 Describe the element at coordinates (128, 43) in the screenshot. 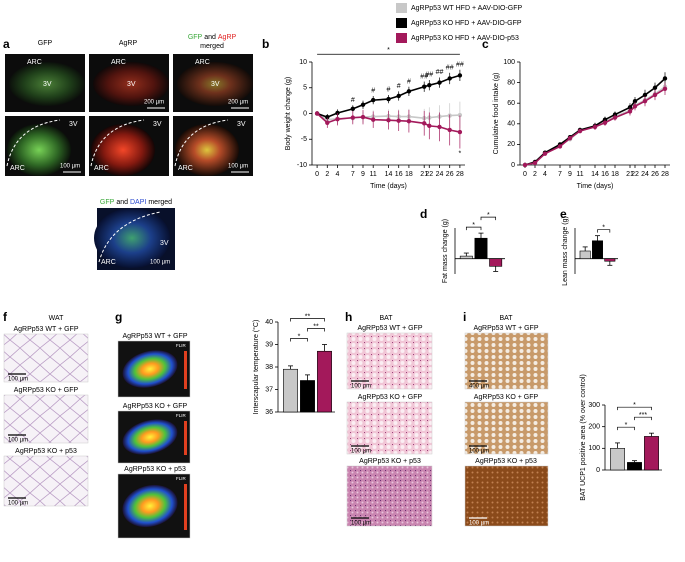

I see `column-header: AgRP` at that location.